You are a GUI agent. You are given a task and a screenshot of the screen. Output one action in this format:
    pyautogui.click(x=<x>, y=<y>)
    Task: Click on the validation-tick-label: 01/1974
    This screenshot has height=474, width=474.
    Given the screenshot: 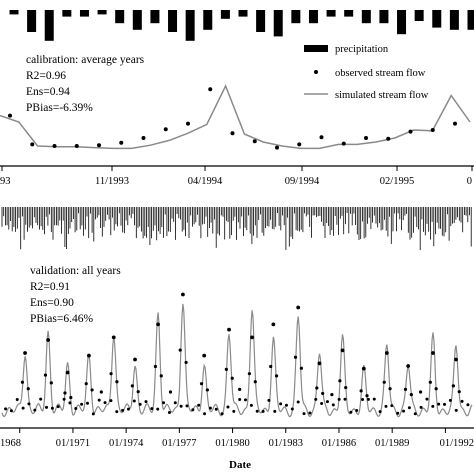 What is the action you would take?
    pyautogui.click(x=126, y=443)
    